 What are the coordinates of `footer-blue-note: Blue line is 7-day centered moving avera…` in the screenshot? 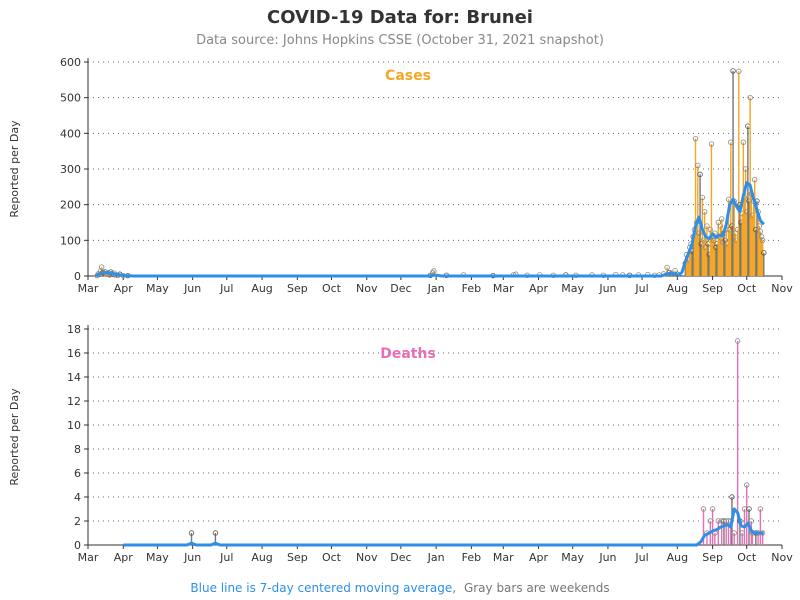 It's located at (323, 588).